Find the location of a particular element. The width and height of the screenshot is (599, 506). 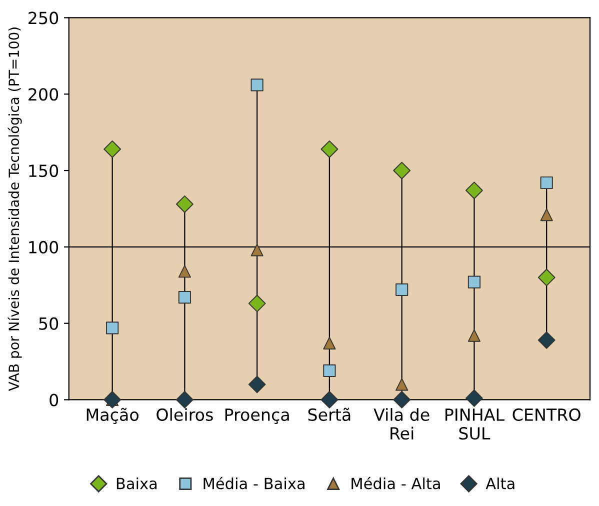

legend-label: Alta is located at coordinates (500, 483).